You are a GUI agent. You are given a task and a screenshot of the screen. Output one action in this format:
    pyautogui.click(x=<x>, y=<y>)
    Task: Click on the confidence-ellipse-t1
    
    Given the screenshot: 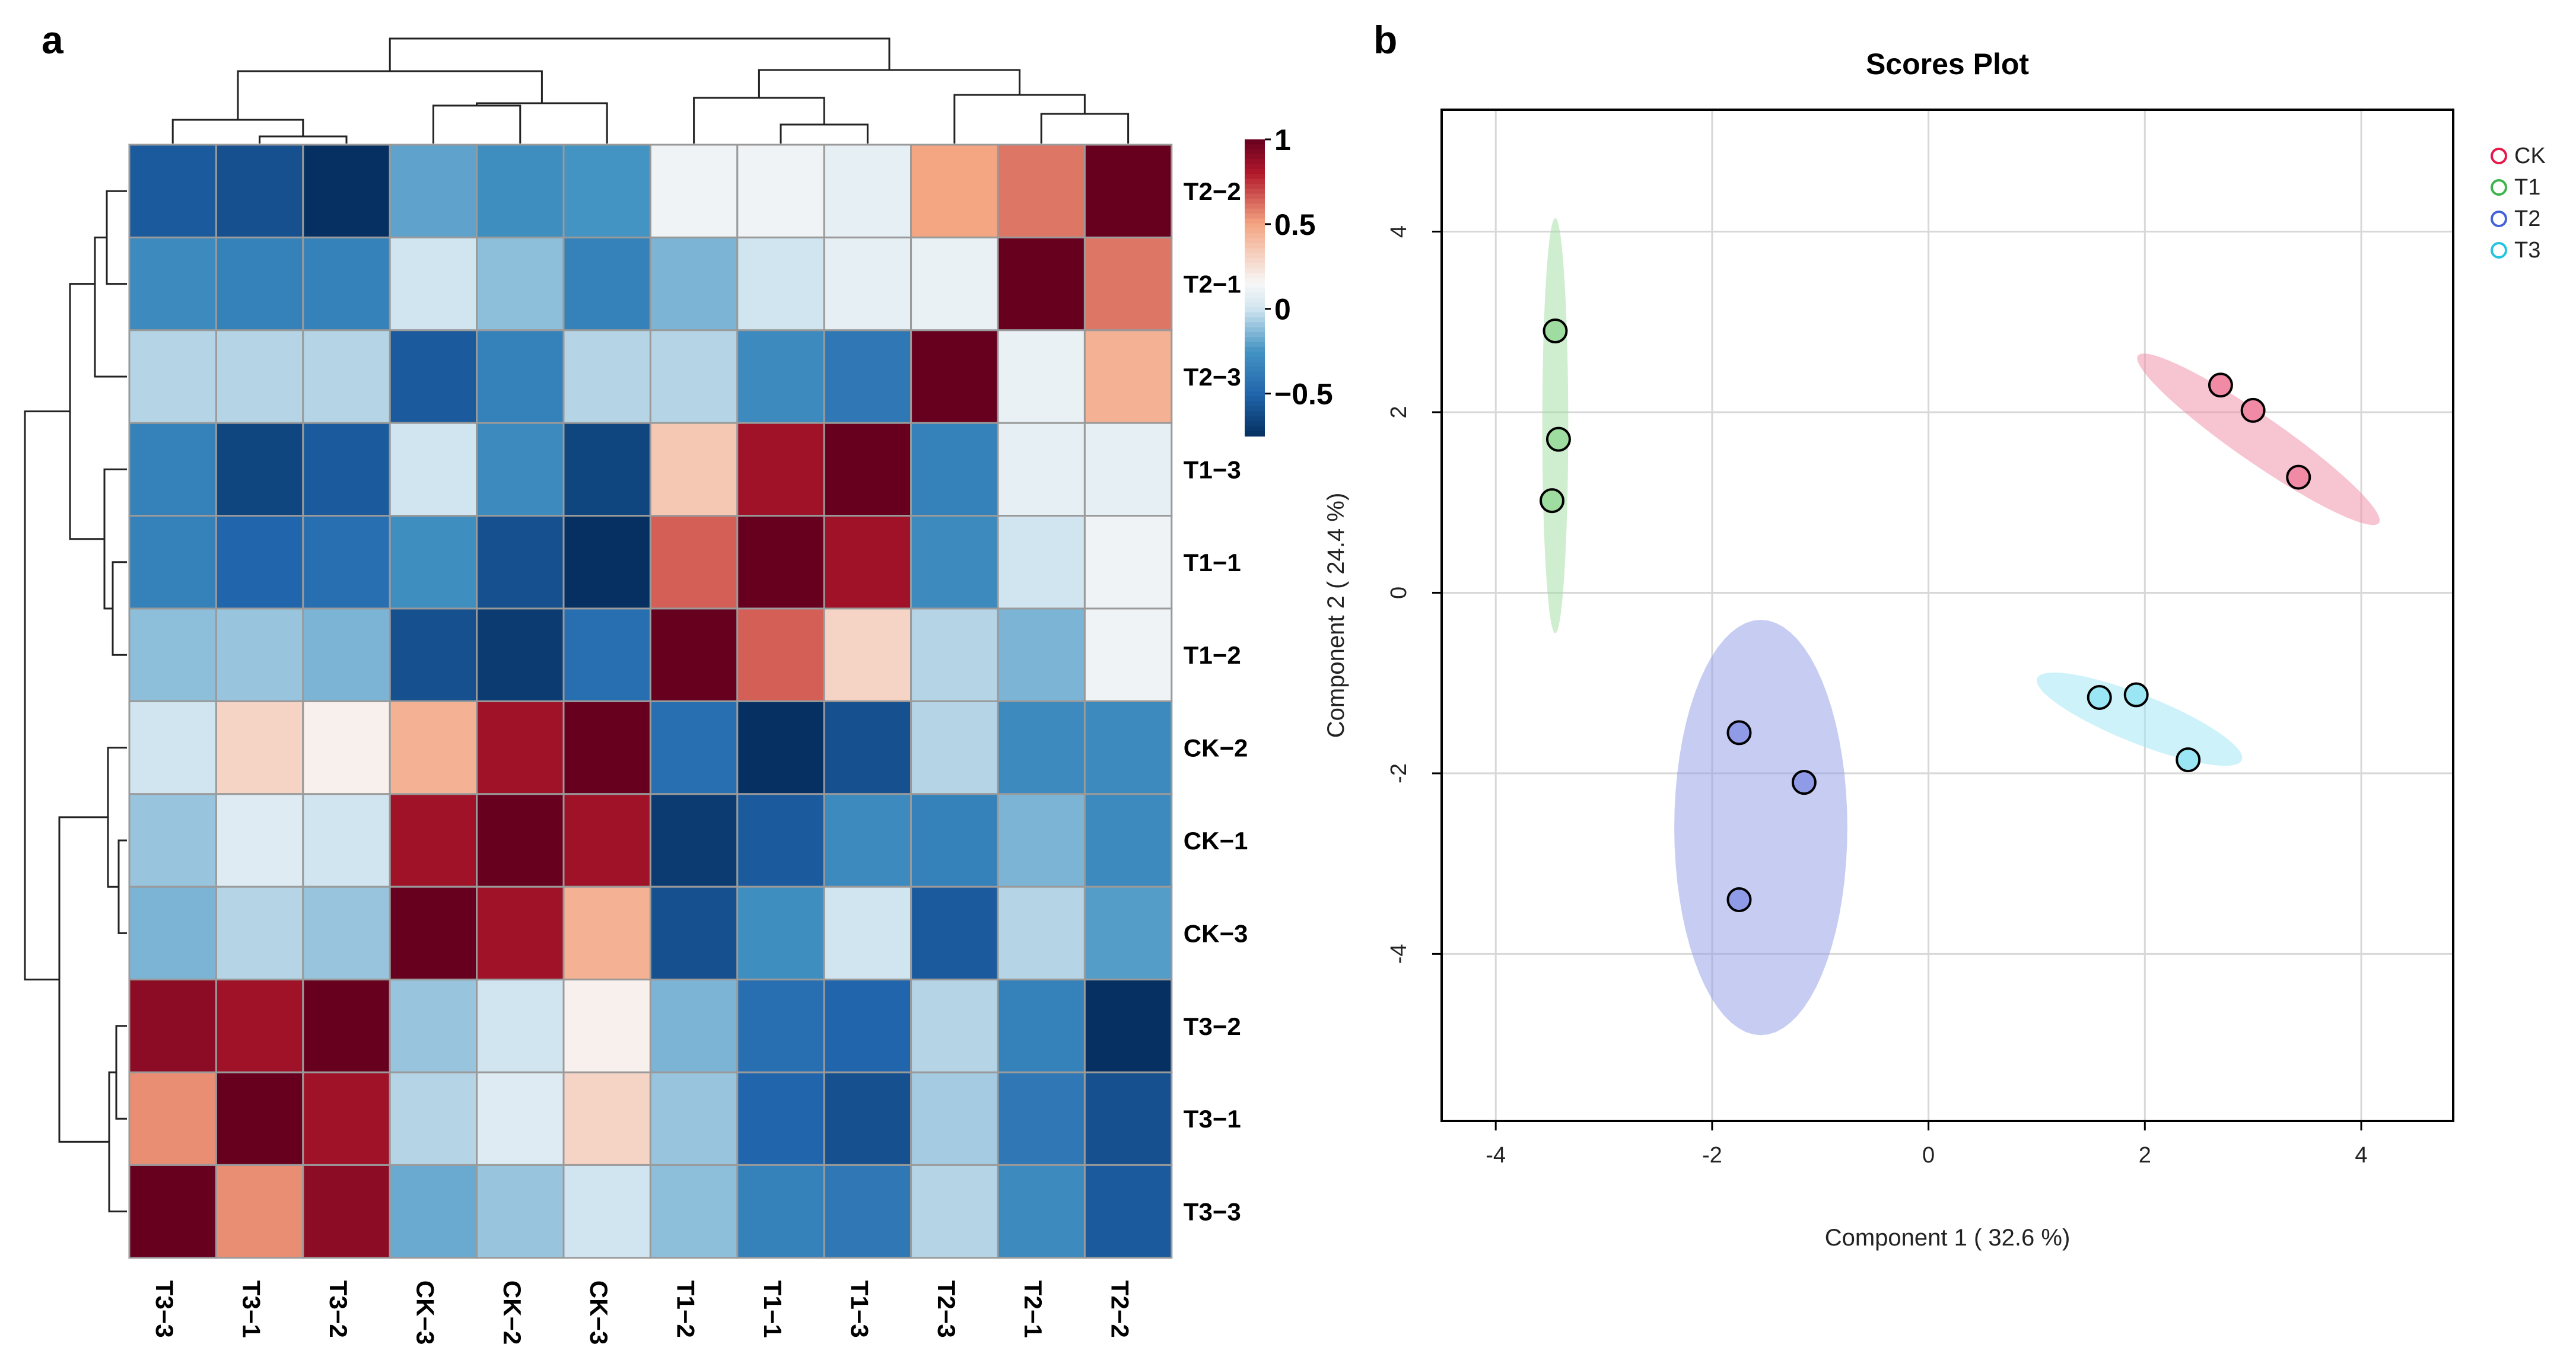 What is the action you would take?
    pyautogui.click(x=1555, y=425)
    